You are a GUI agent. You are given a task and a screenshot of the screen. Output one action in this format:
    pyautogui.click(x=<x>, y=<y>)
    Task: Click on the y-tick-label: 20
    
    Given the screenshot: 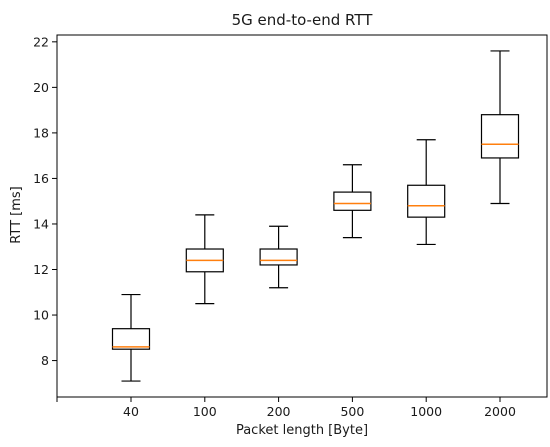 What is the action you would take?
    pyautogui.click(x=41, y=87)
    